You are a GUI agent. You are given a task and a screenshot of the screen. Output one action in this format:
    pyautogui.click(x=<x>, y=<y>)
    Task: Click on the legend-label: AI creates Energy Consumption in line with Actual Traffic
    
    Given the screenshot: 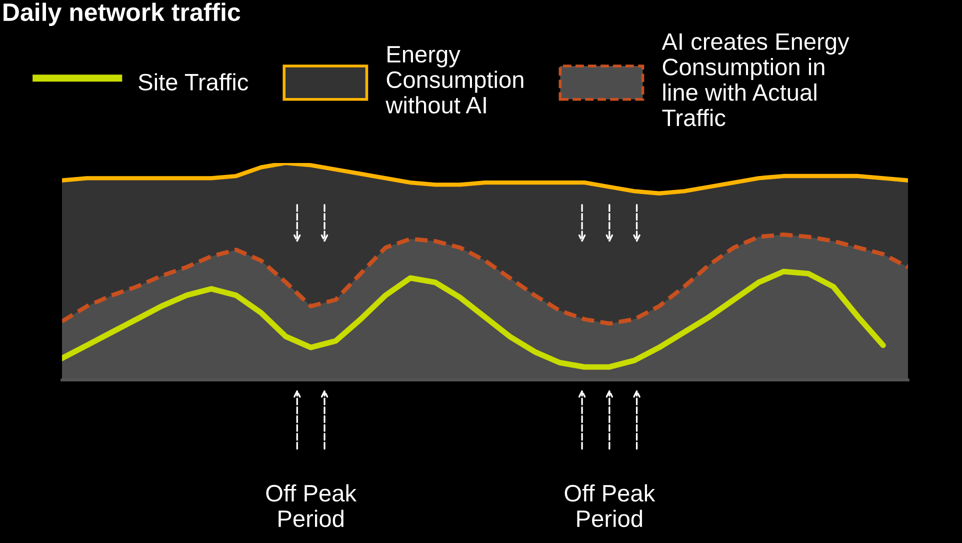 What is the action you would take?
    pyautogui.click(x=756, y=79)
    